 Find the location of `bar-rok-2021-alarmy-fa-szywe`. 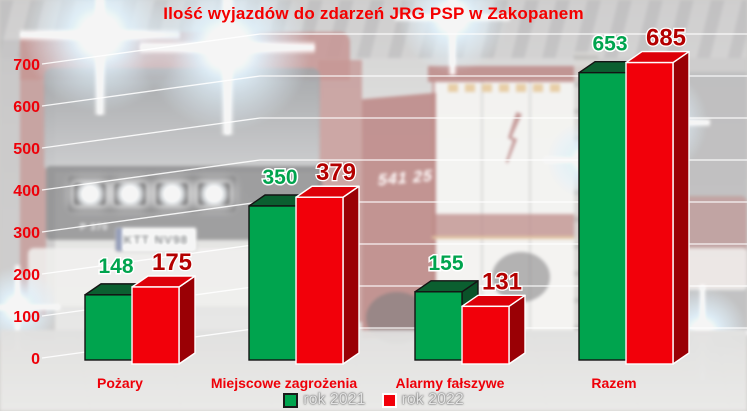

bar-rok-2021-alarmy-fa-szywe is located at coordinates (438, 326).